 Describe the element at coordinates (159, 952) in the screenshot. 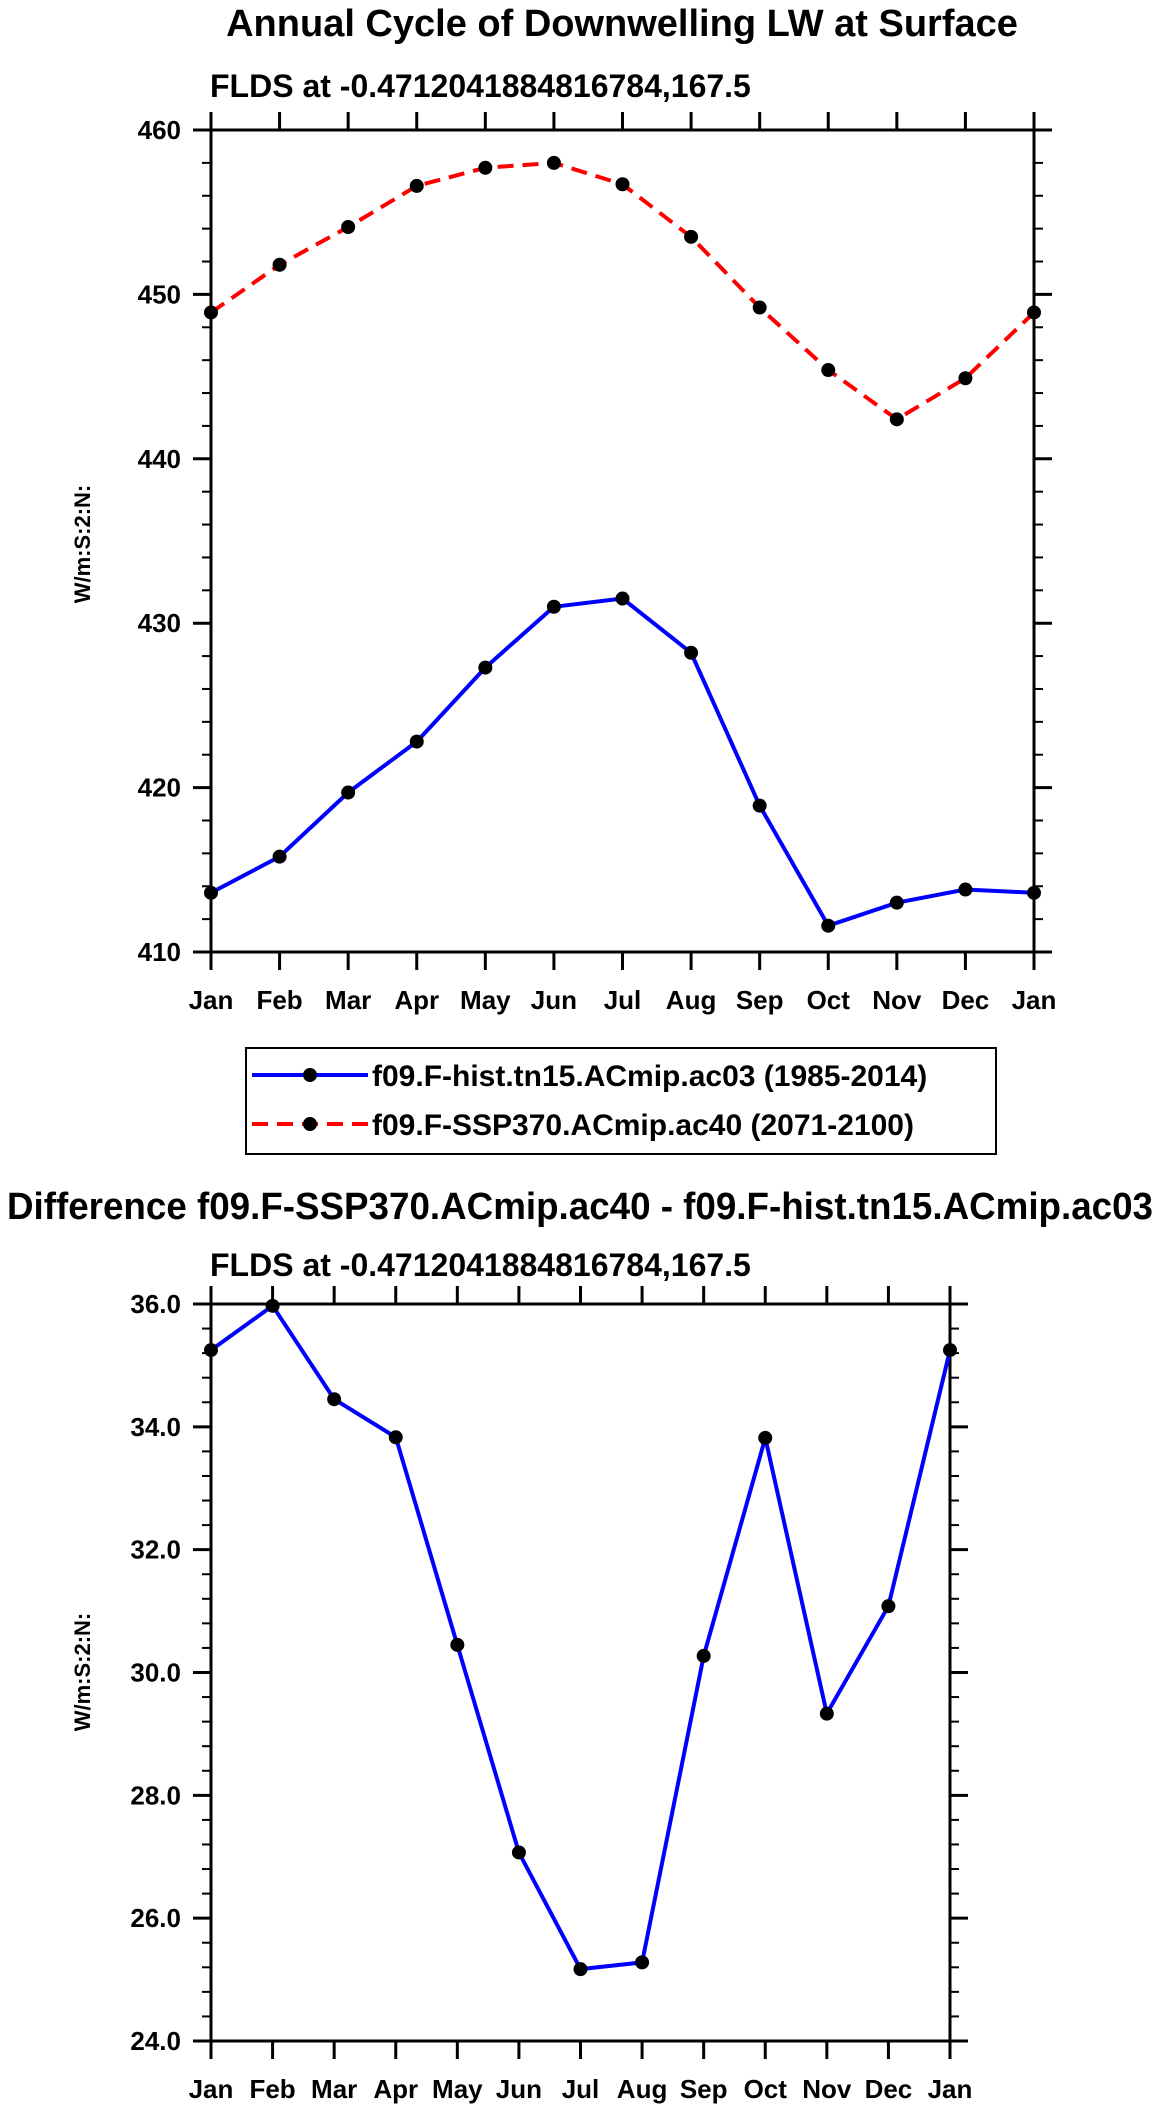

I see `y-tick-label: 410` at that location.